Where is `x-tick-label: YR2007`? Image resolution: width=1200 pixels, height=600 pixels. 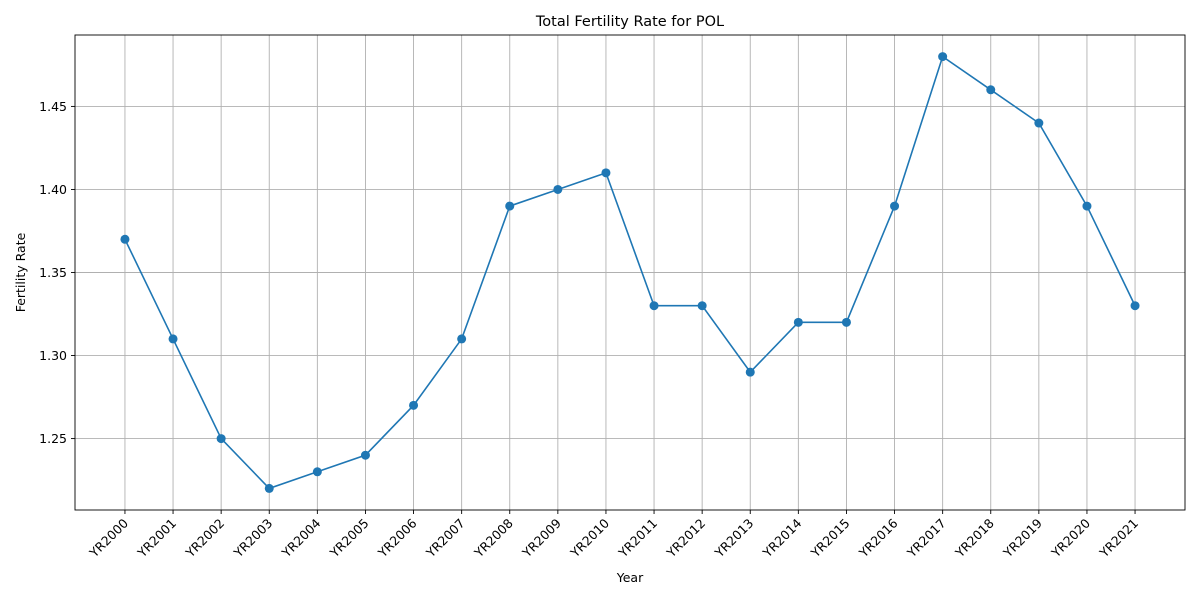
x-tick-label: YR2007 is located at coordinates (444, 538).